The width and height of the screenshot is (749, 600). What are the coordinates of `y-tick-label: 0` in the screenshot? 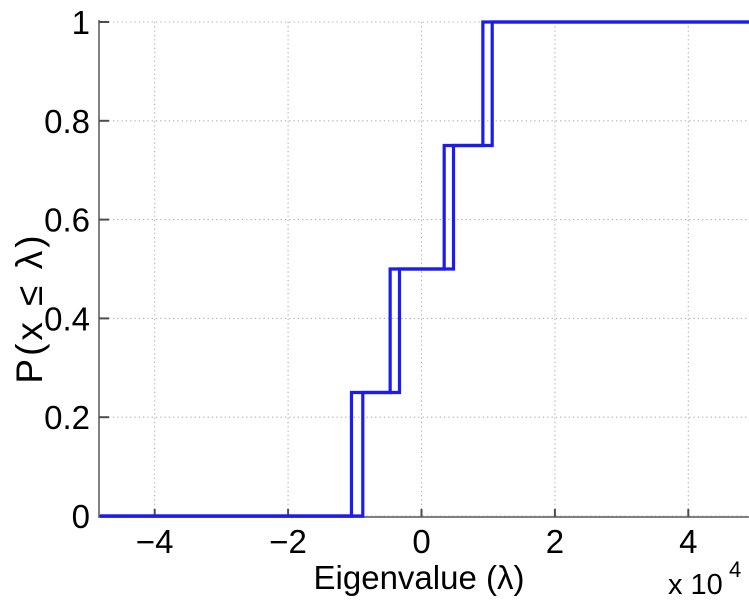 It's located at (81, 516).